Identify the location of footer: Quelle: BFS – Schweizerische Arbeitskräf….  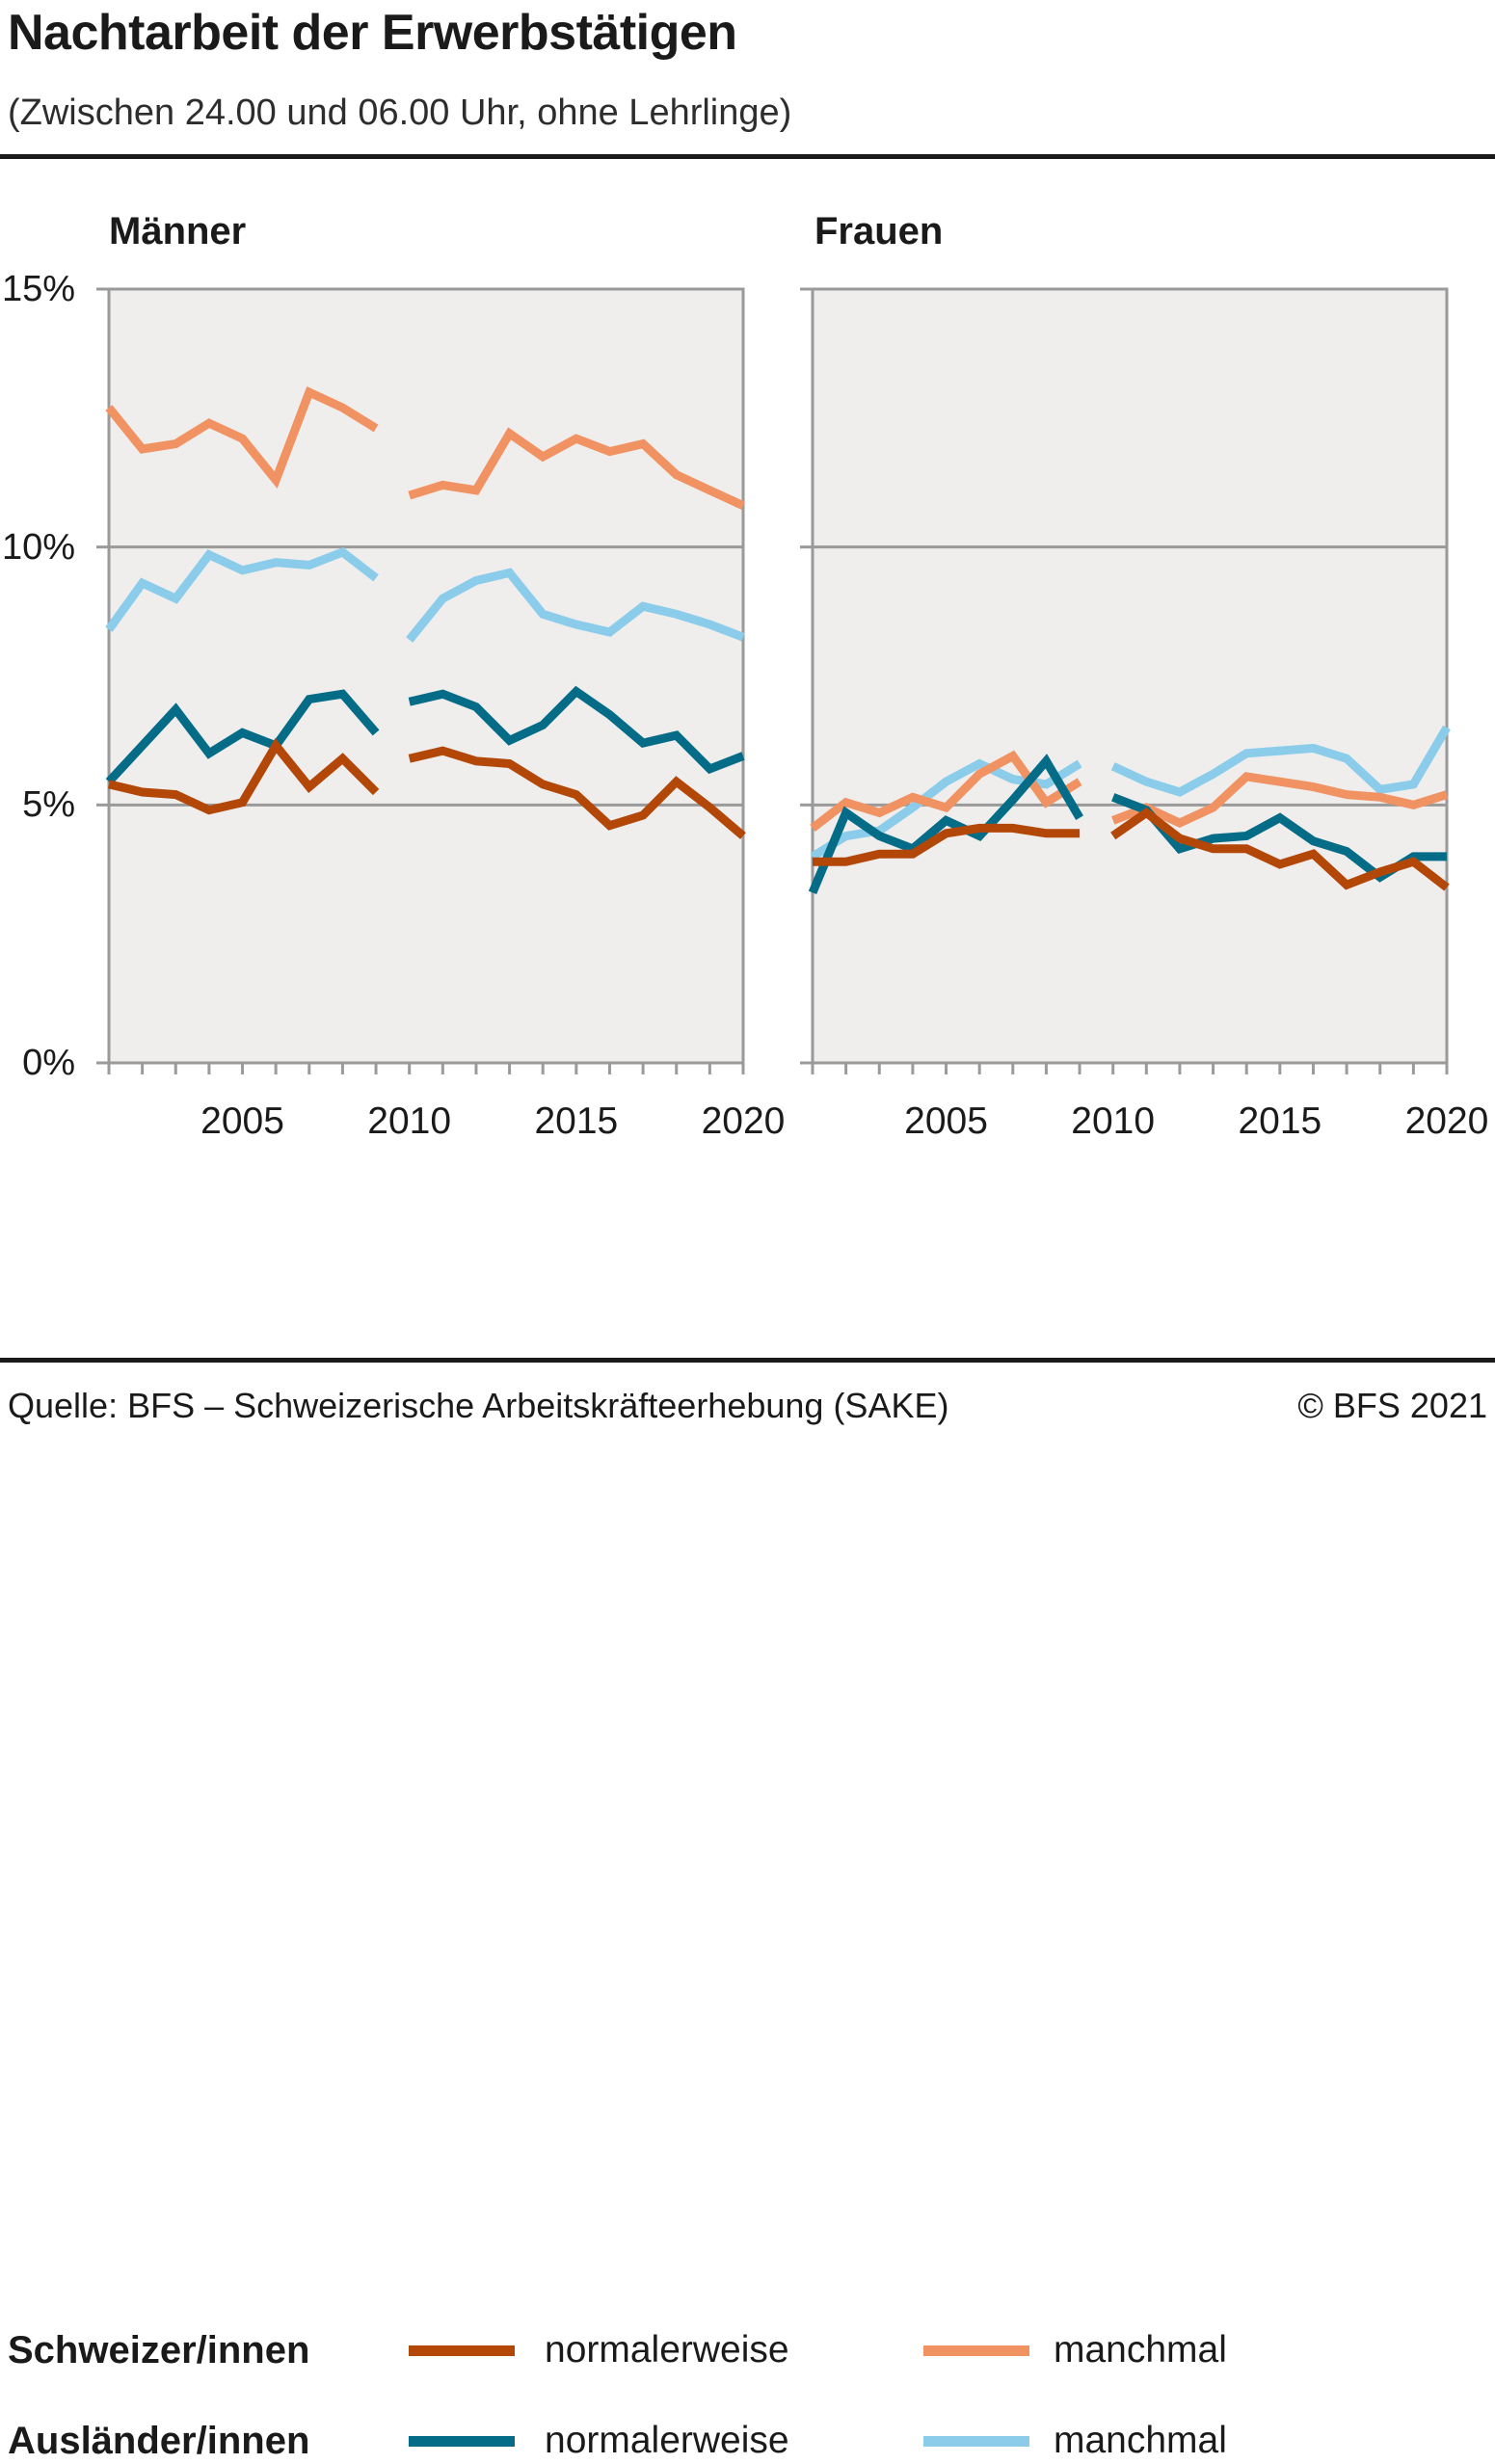
(748, 1406).